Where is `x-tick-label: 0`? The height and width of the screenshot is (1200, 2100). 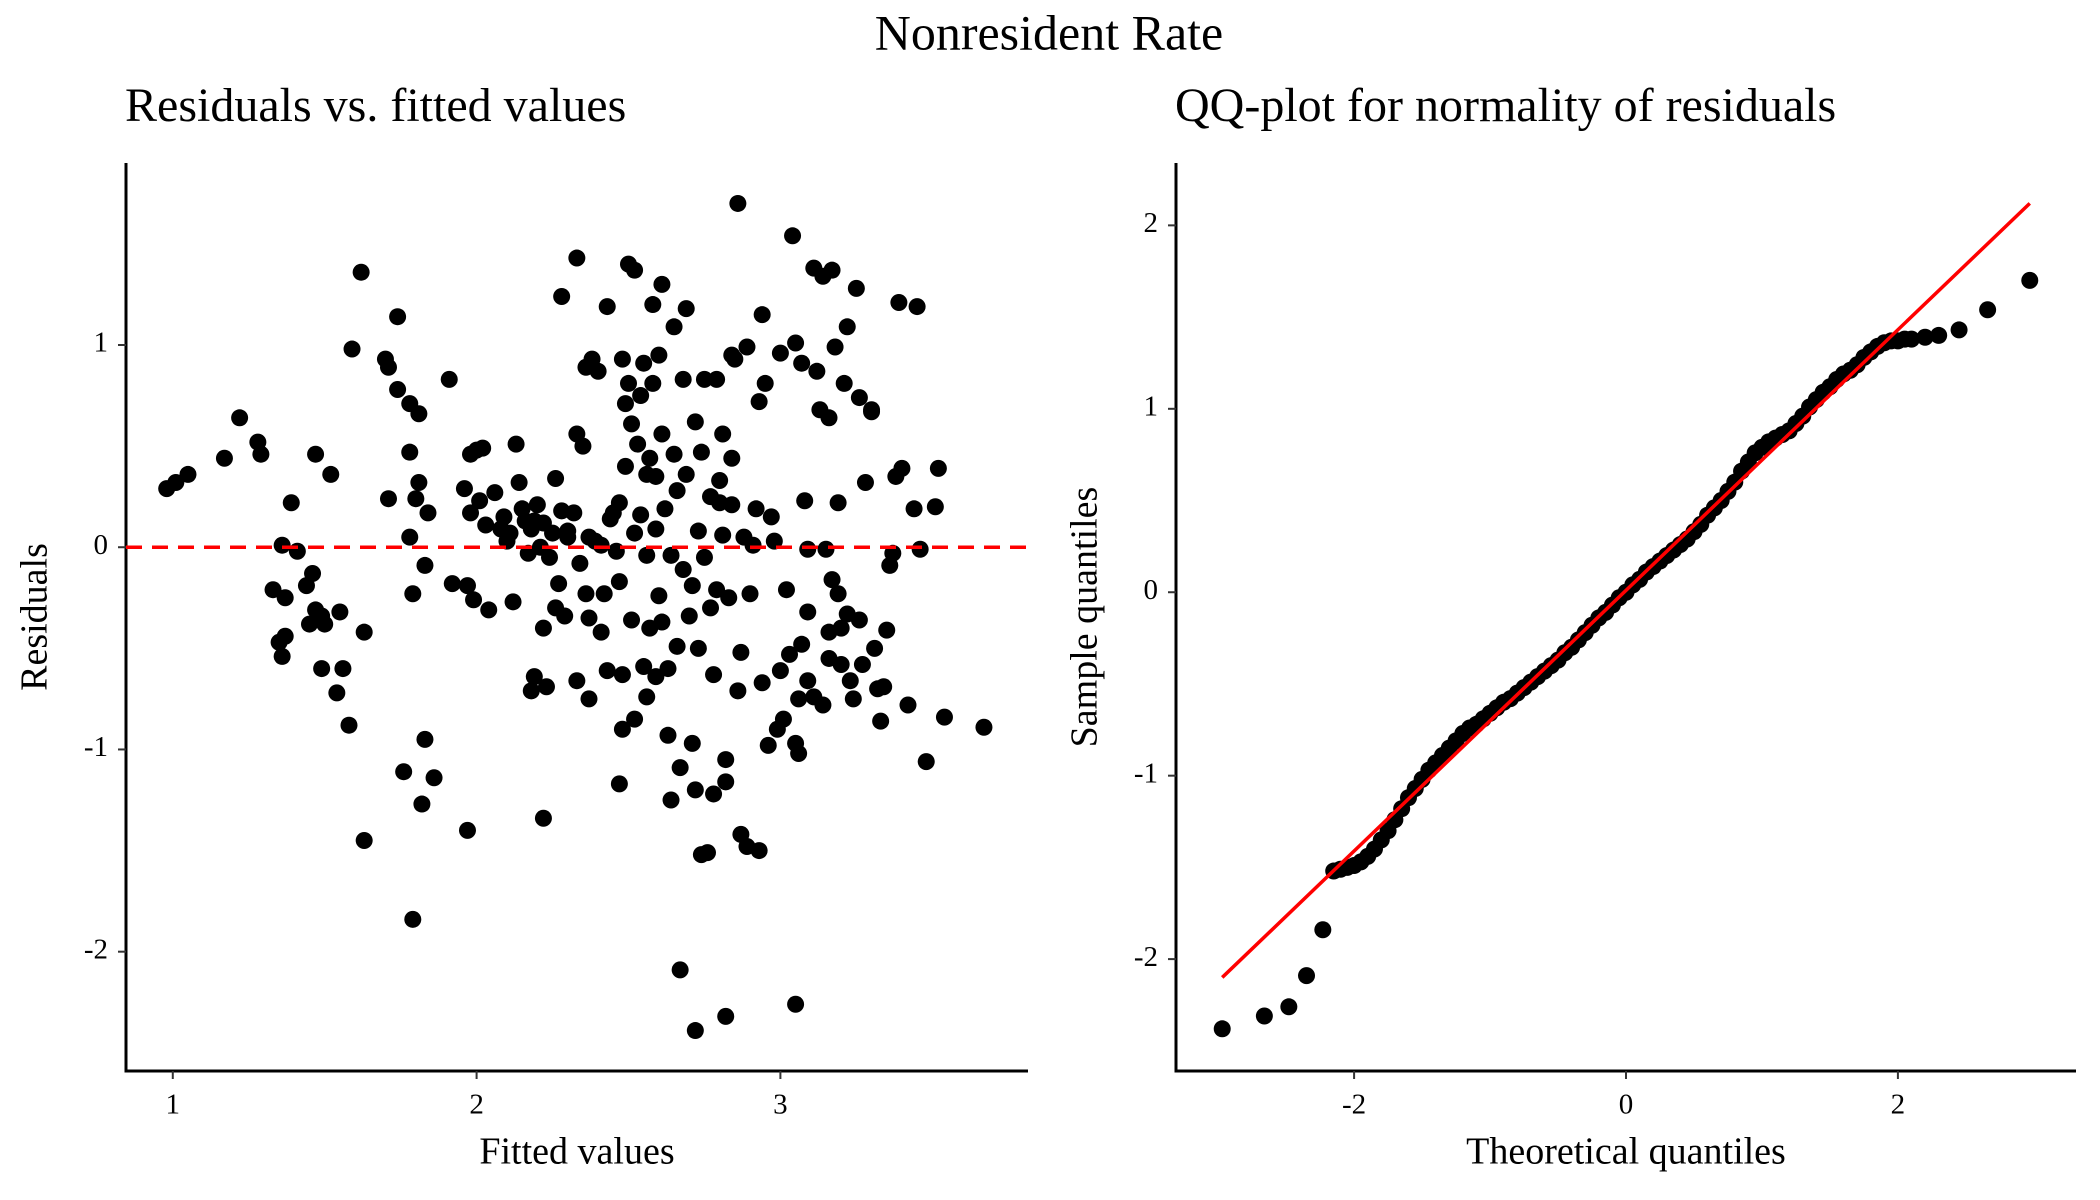 x-tick-label: 0 is located at coordinates (1626, 1105).